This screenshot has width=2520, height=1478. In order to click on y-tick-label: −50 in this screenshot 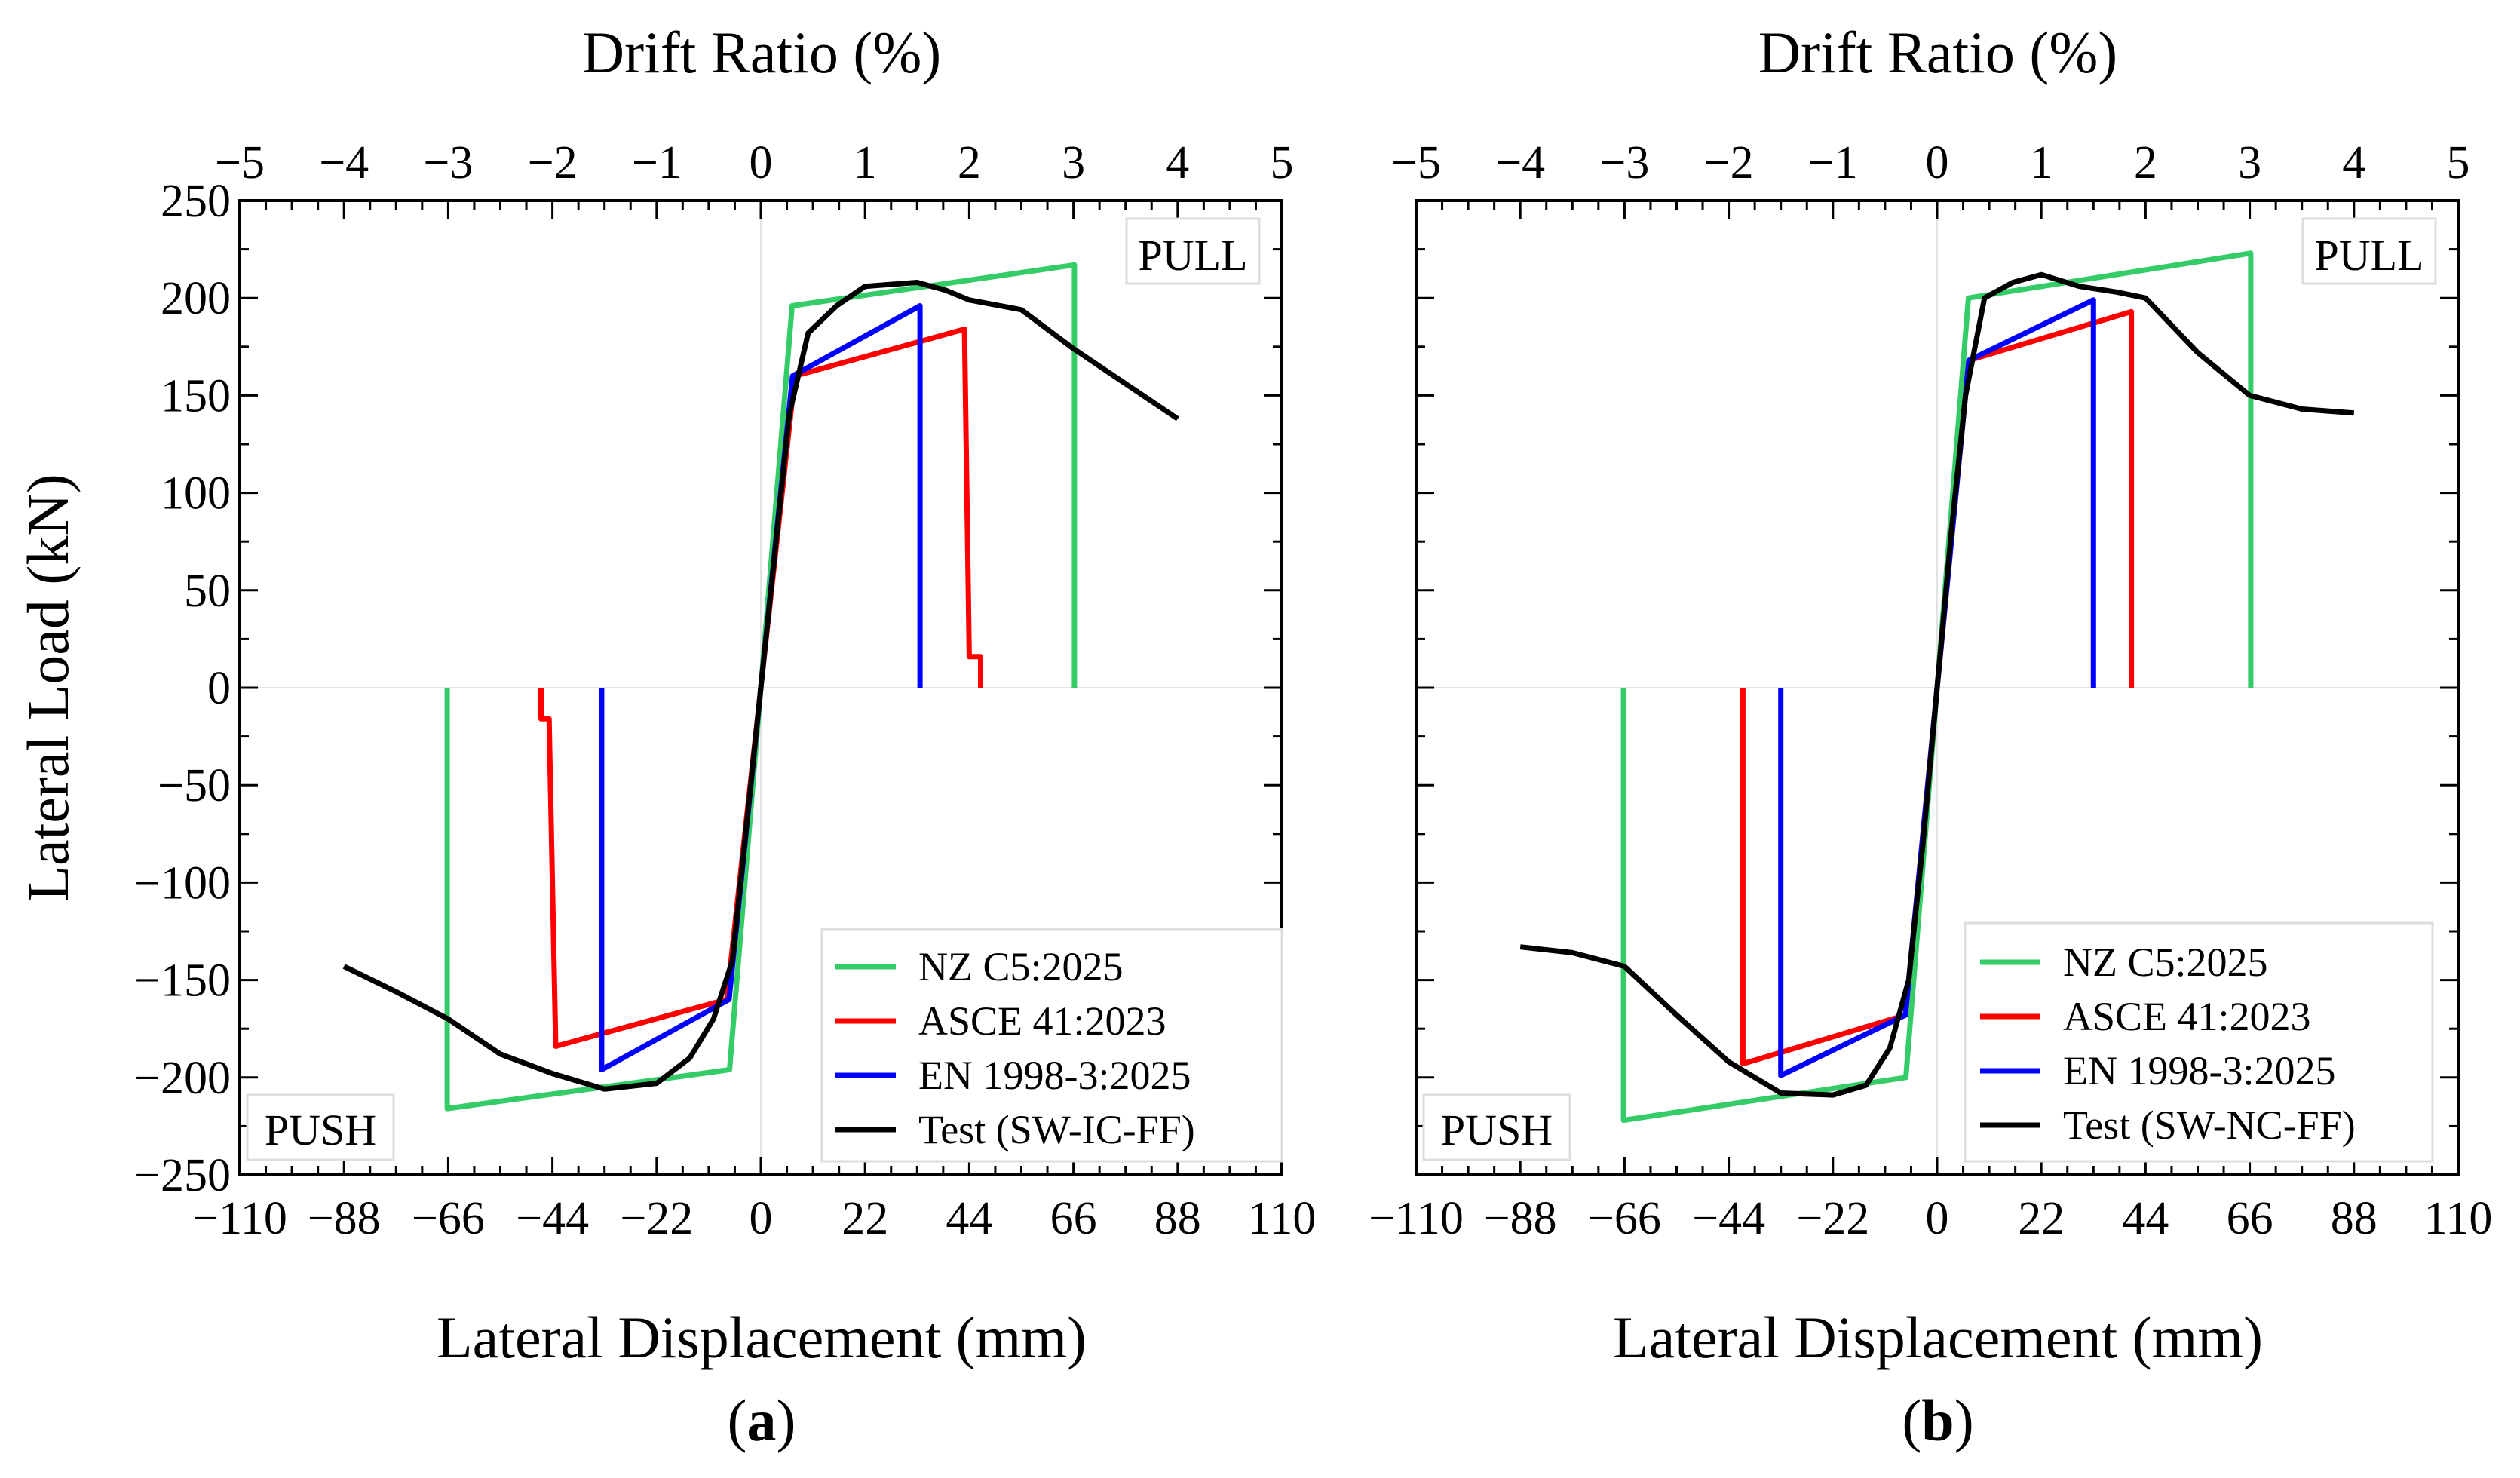, I will do `click(195, 786)`.